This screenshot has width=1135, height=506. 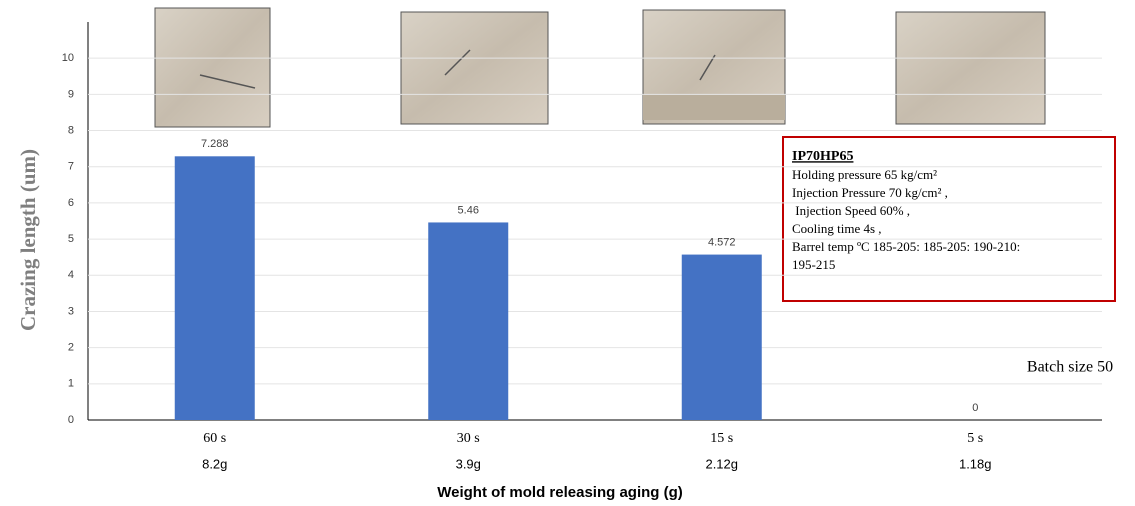 I want to click on y-tick-label: 5, so click(x=71, y=239).